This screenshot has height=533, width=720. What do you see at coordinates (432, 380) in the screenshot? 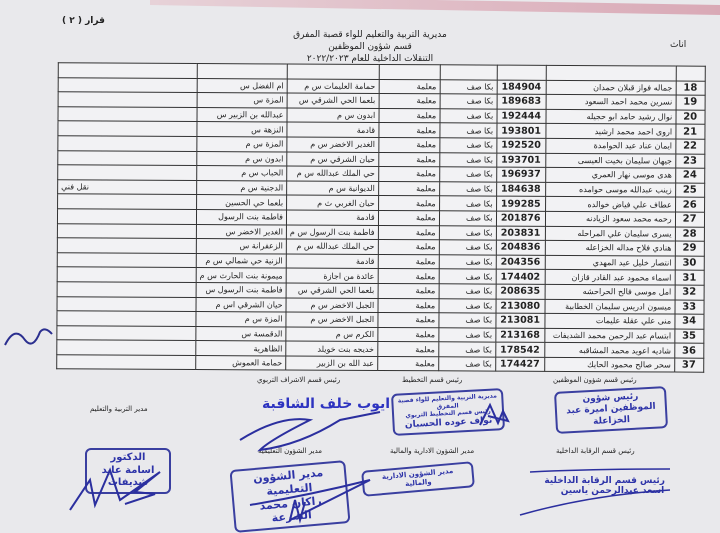
I see `planning-head-label: رئيس قسم التخطيط` at bounding box center [432, 380].